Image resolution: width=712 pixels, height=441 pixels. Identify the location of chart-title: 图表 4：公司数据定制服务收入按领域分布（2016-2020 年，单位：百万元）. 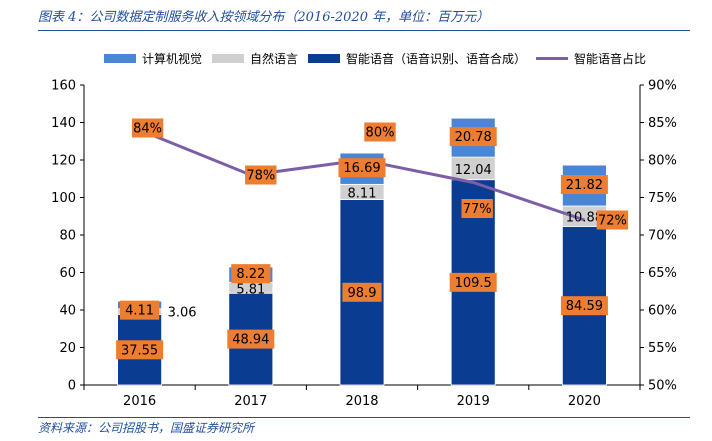
(264, 17).